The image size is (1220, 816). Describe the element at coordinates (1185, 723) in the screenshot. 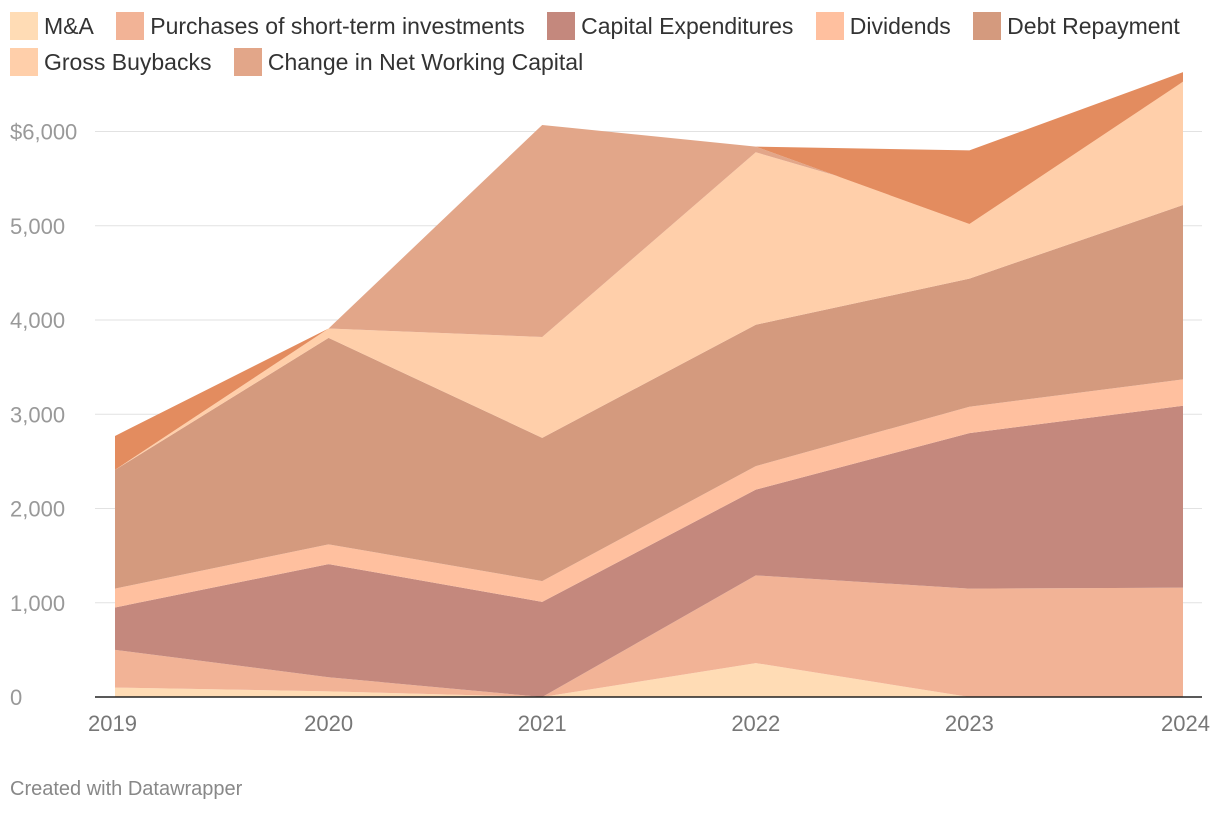

I see `x-tick-label: 2024` at that location.